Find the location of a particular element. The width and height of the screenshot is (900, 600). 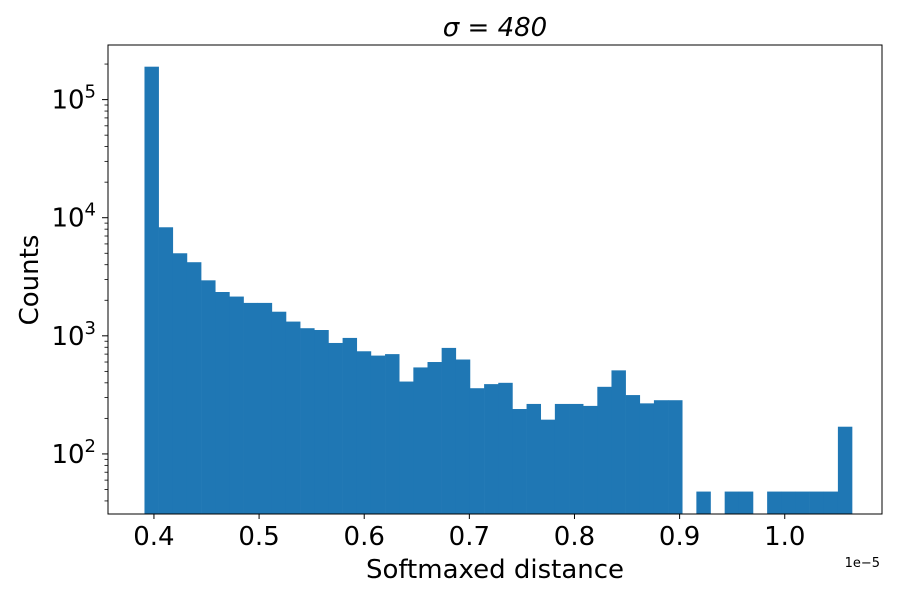

x-tick-label: 0.6 is located at coordinates (364, 537).